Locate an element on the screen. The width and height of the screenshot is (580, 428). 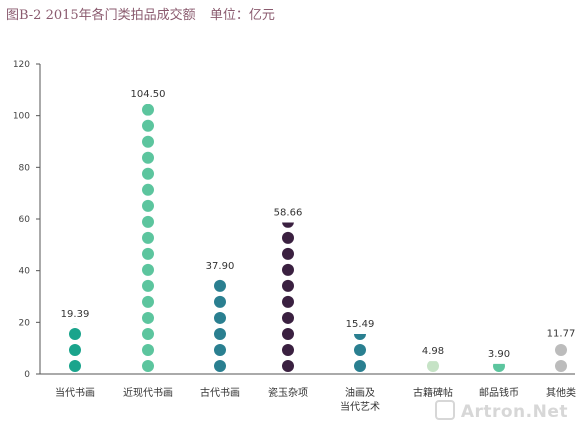
dot-5-partial is located at coordinates (433, 366).